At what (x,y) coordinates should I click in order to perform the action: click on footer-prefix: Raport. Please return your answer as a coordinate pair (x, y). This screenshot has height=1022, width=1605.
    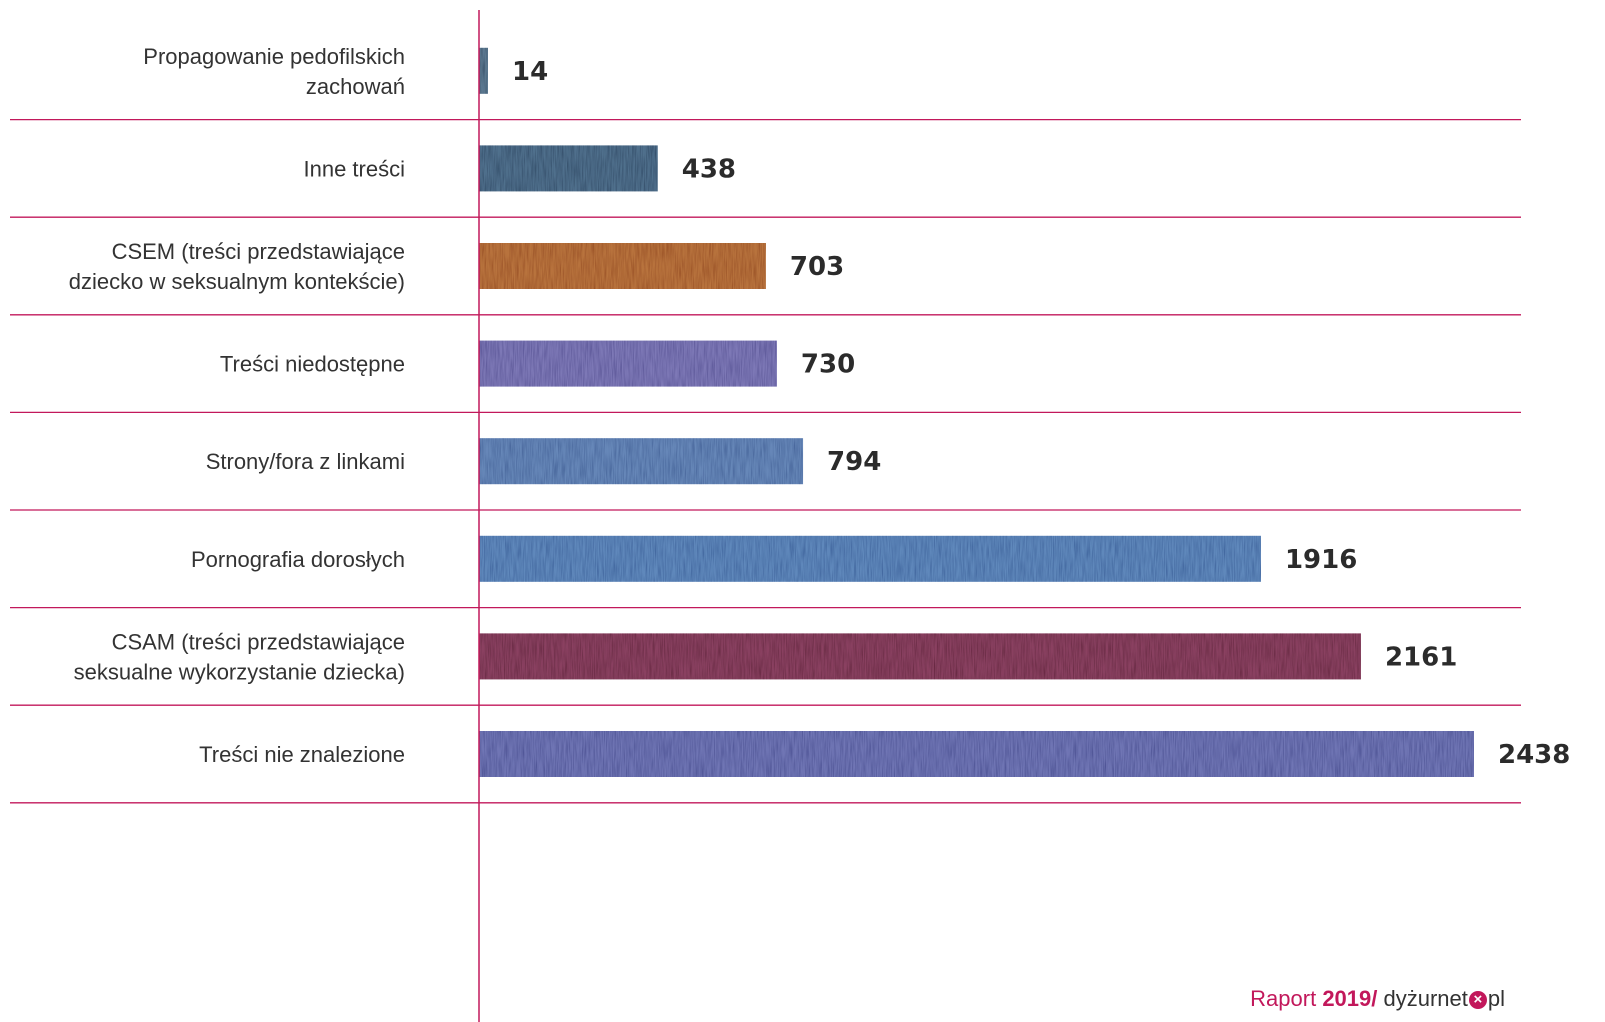
    Looking at the image, I should click on (1286, 998).